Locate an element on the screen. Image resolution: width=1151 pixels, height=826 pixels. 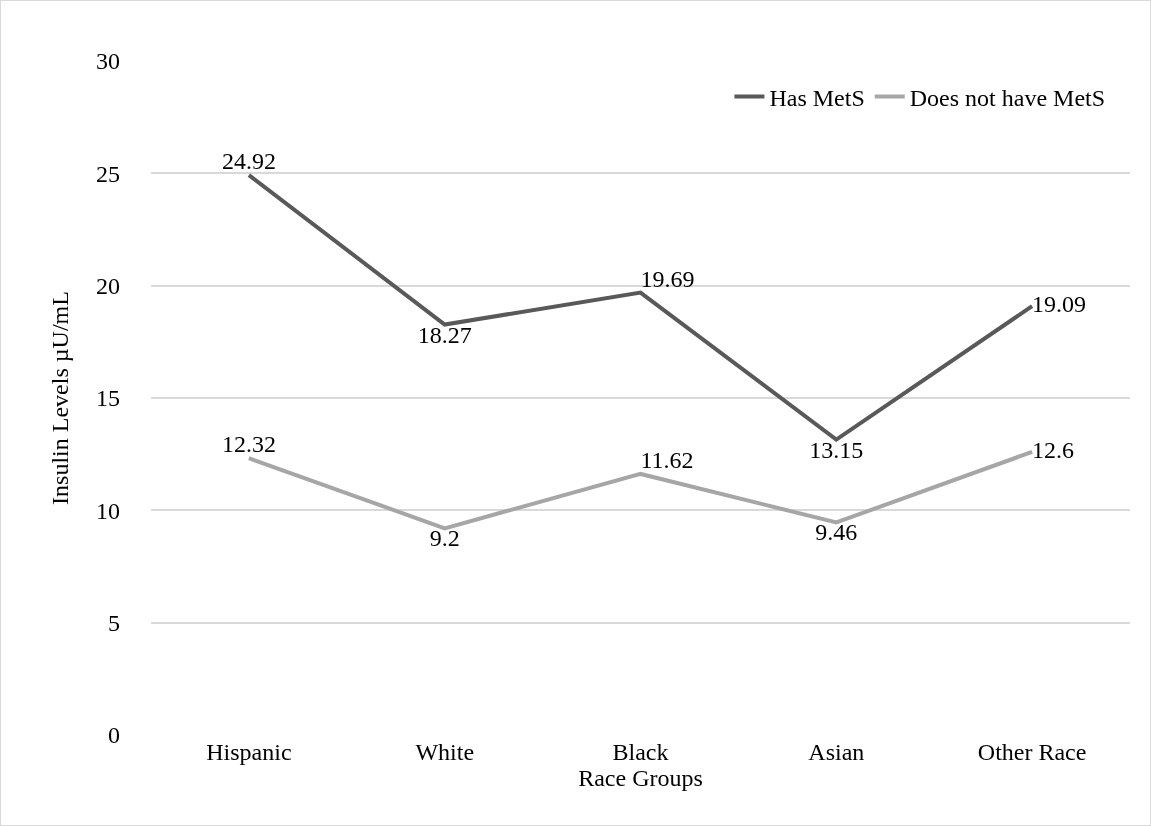
y-tick-label: 10 is located at coordinates (108, 510).